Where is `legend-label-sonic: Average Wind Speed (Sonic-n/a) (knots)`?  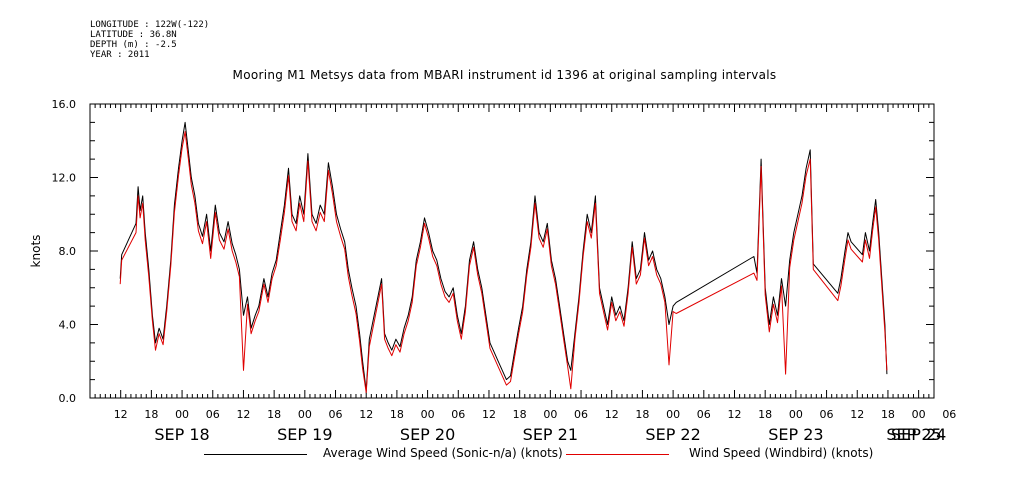 legend-label-sonic: Average Wind Speed (Sonic-n/a) (knots) is located at coordinates (443, 453).